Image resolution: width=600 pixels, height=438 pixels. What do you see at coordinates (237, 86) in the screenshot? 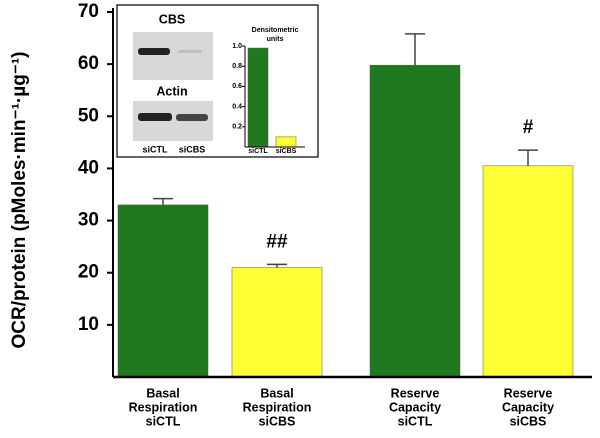
I see `y-tick-label: 0.6` at bounding box center [237, 86].